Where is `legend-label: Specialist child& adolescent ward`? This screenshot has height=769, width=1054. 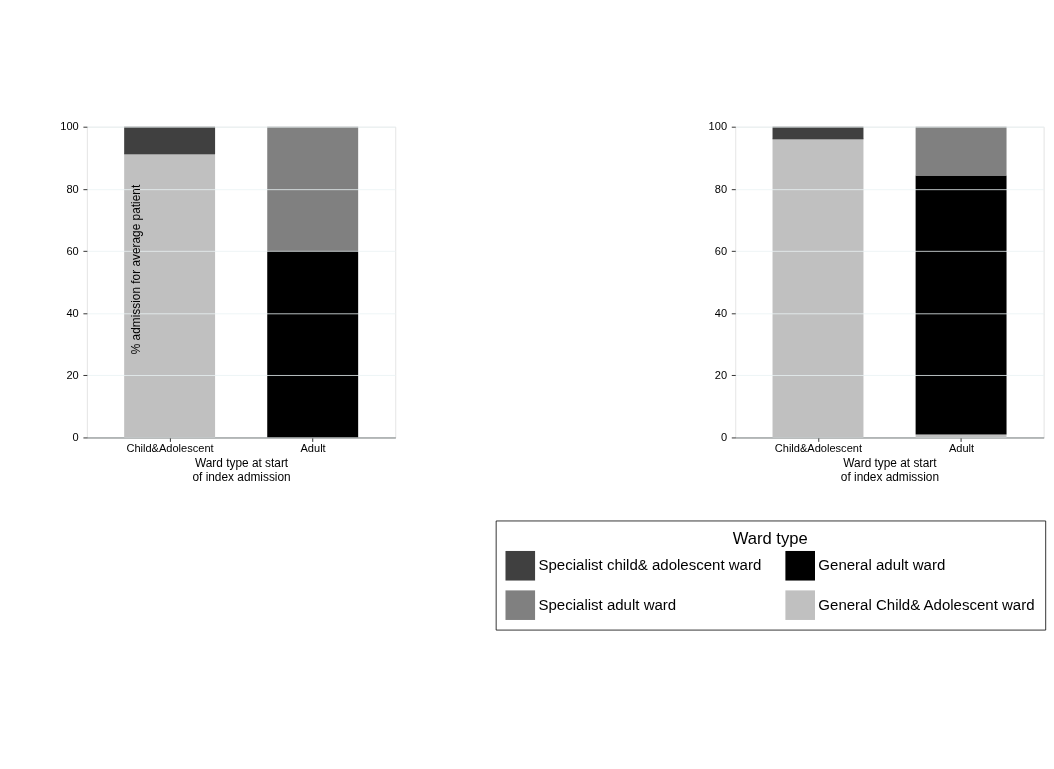 legend-label: Specialist child& adolescent ward is located at coordinates (650, 565).